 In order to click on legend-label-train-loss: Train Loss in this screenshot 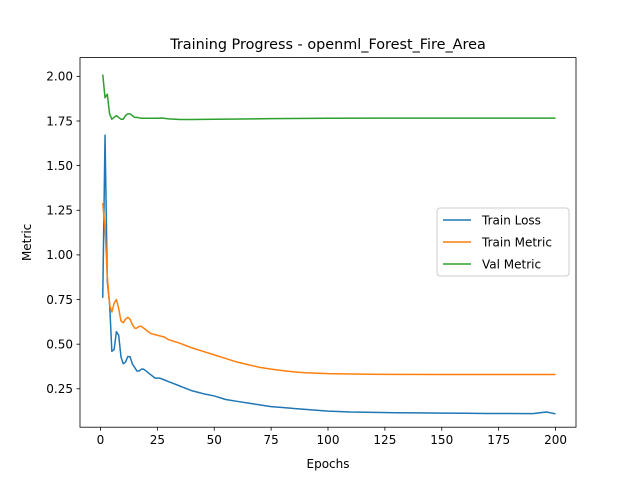, I will do `click(511, 221)`.